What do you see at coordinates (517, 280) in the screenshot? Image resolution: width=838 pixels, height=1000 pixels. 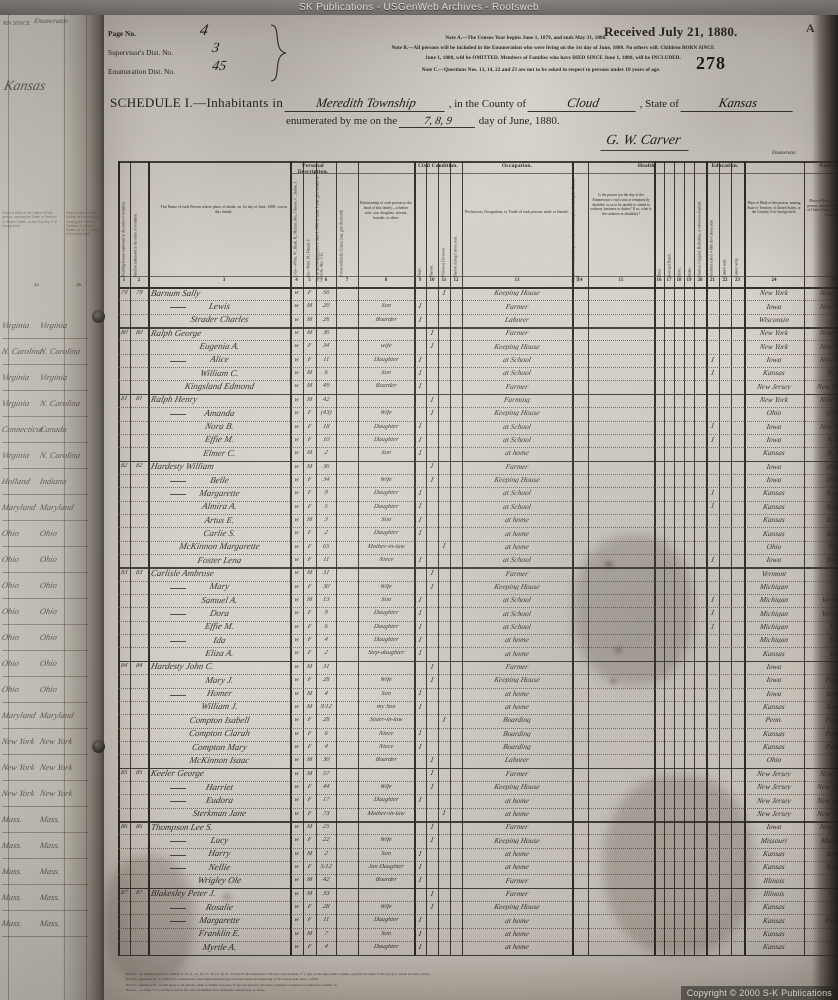 I see `column-number: 13` at bounding box center [517, 280].